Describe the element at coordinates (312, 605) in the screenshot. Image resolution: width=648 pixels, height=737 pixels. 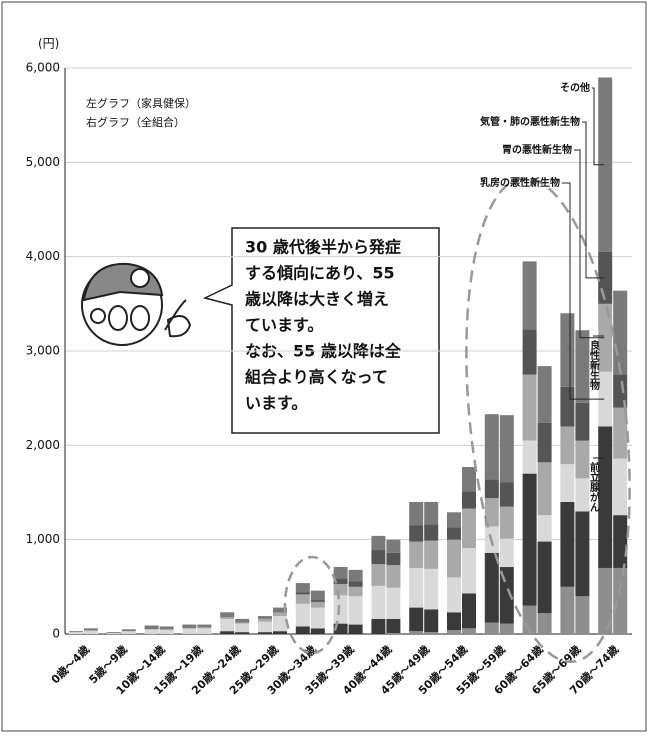
I see `highlight-ellipse` at that location.